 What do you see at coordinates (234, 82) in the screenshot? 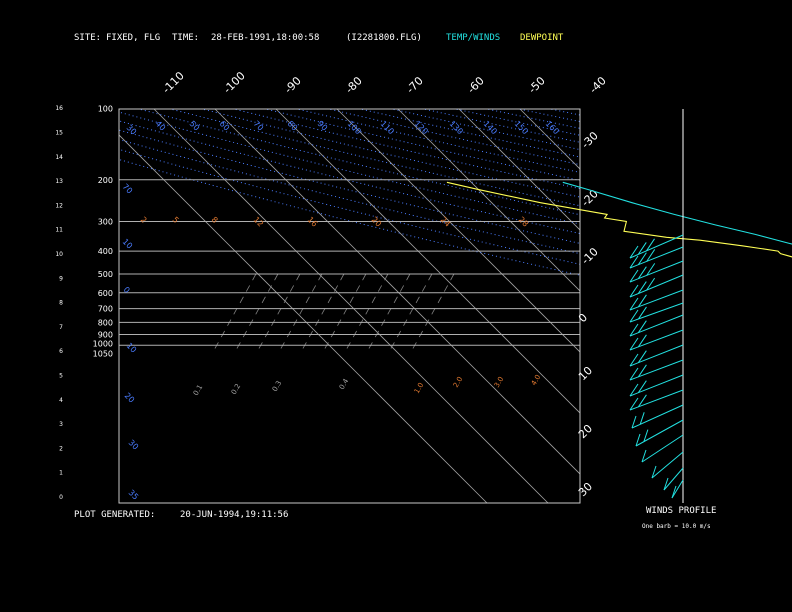
I see `isotherm-top-label: -100` at bounding box center [234, 82].